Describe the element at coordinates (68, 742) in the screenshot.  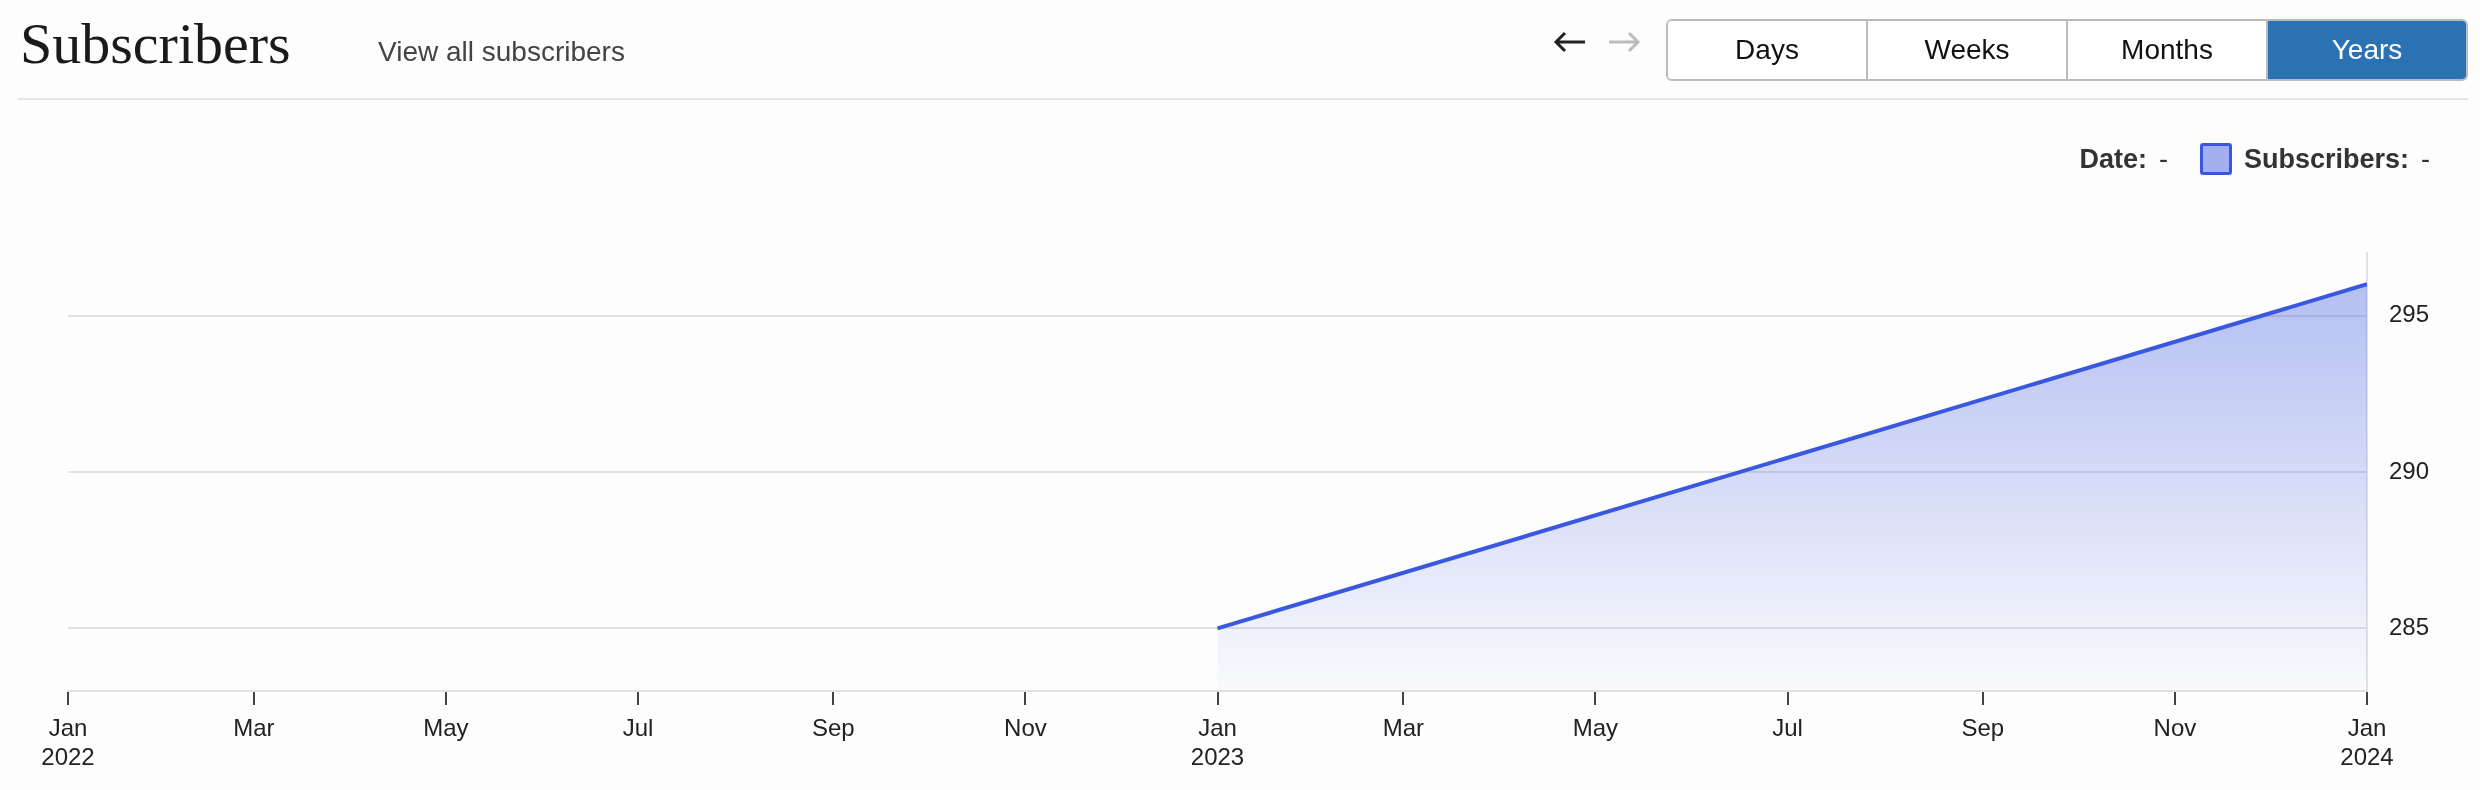
I see `x-tick-label: Jan 2022` at that location.